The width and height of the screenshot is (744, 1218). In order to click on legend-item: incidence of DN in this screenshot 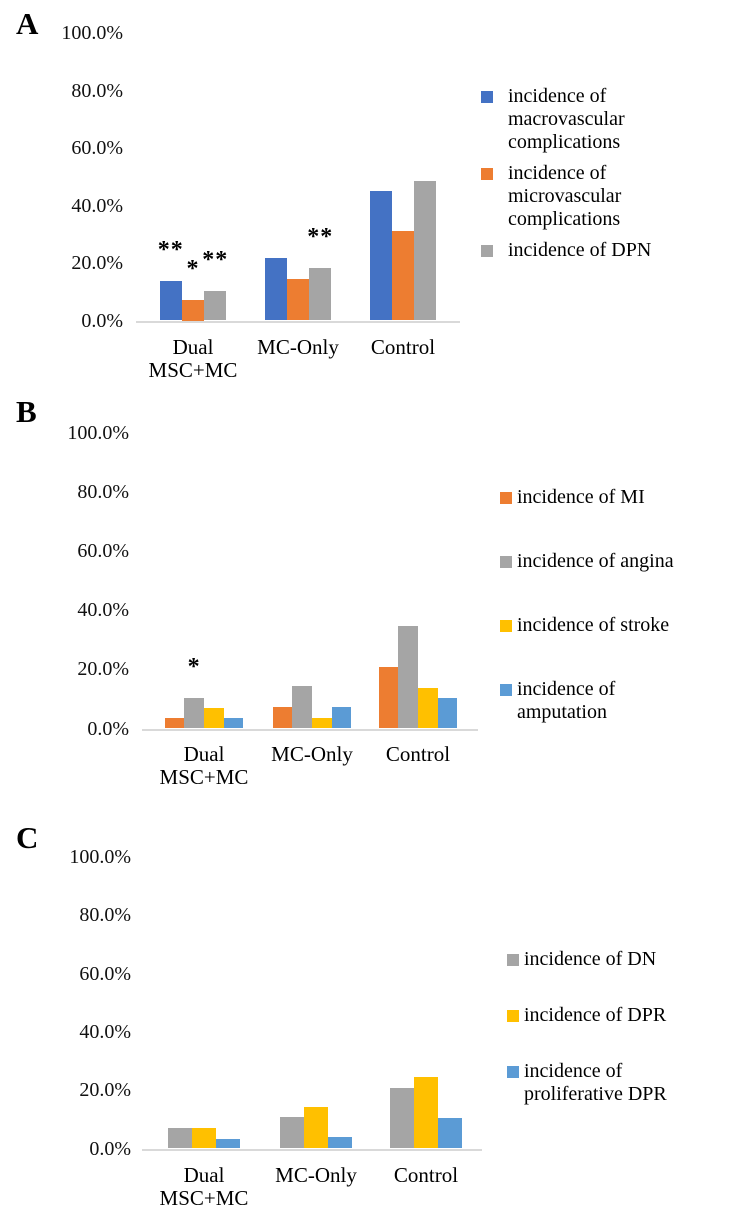, I will do `click(610, 959)`.